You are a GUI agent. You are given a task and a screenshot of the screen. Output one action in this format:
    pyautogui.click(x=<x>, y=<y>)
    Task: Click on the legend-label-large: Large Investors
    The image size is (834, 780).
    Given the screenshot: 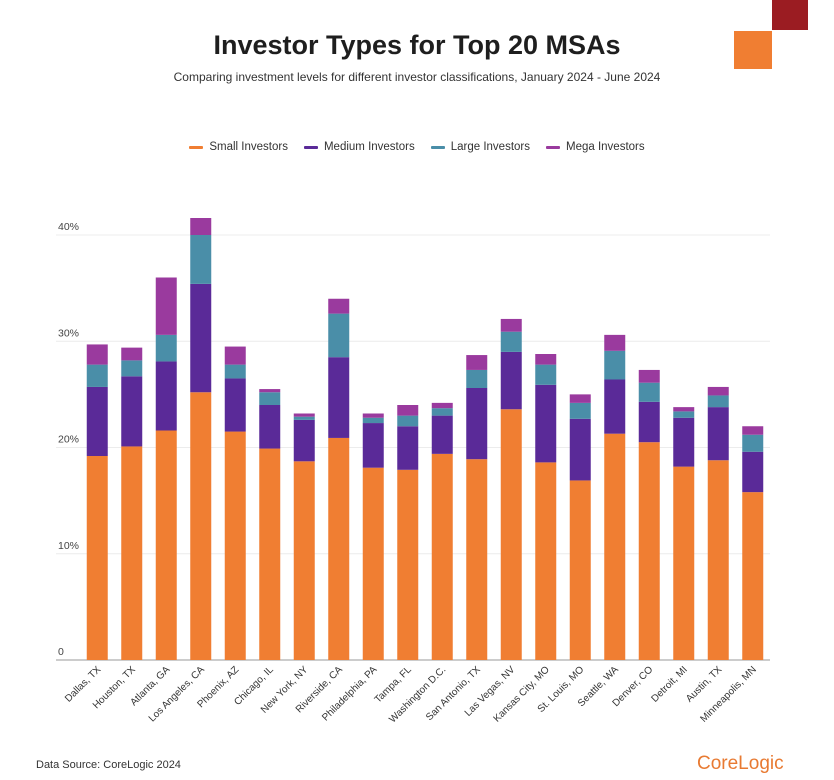 What is the action you would take?
    pyautogui.click(x=490, y=147)
    